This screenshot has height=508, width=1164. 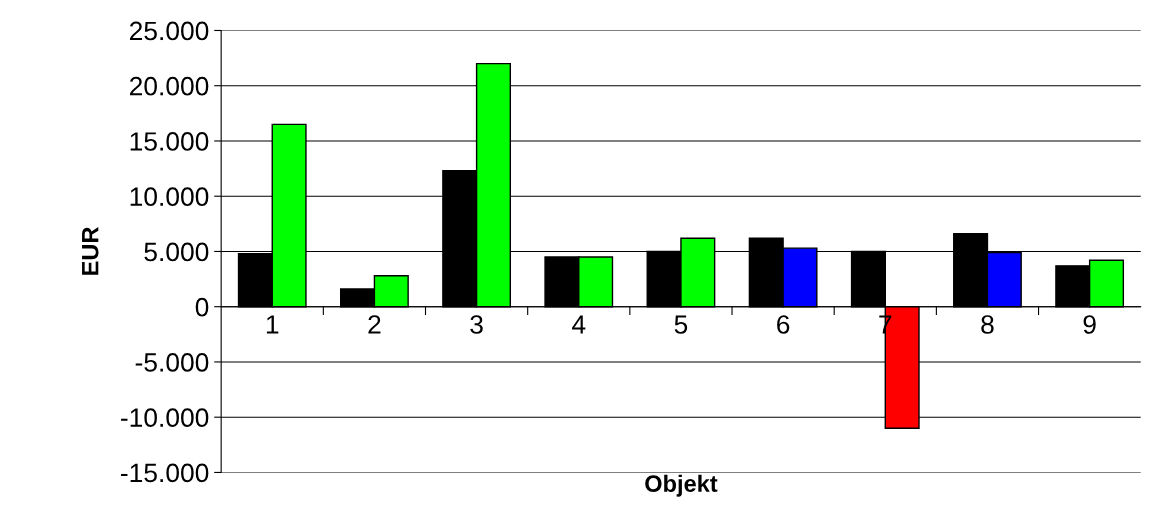 I want to click on x-axis-title: Objekt, so click(x=681, y=485).